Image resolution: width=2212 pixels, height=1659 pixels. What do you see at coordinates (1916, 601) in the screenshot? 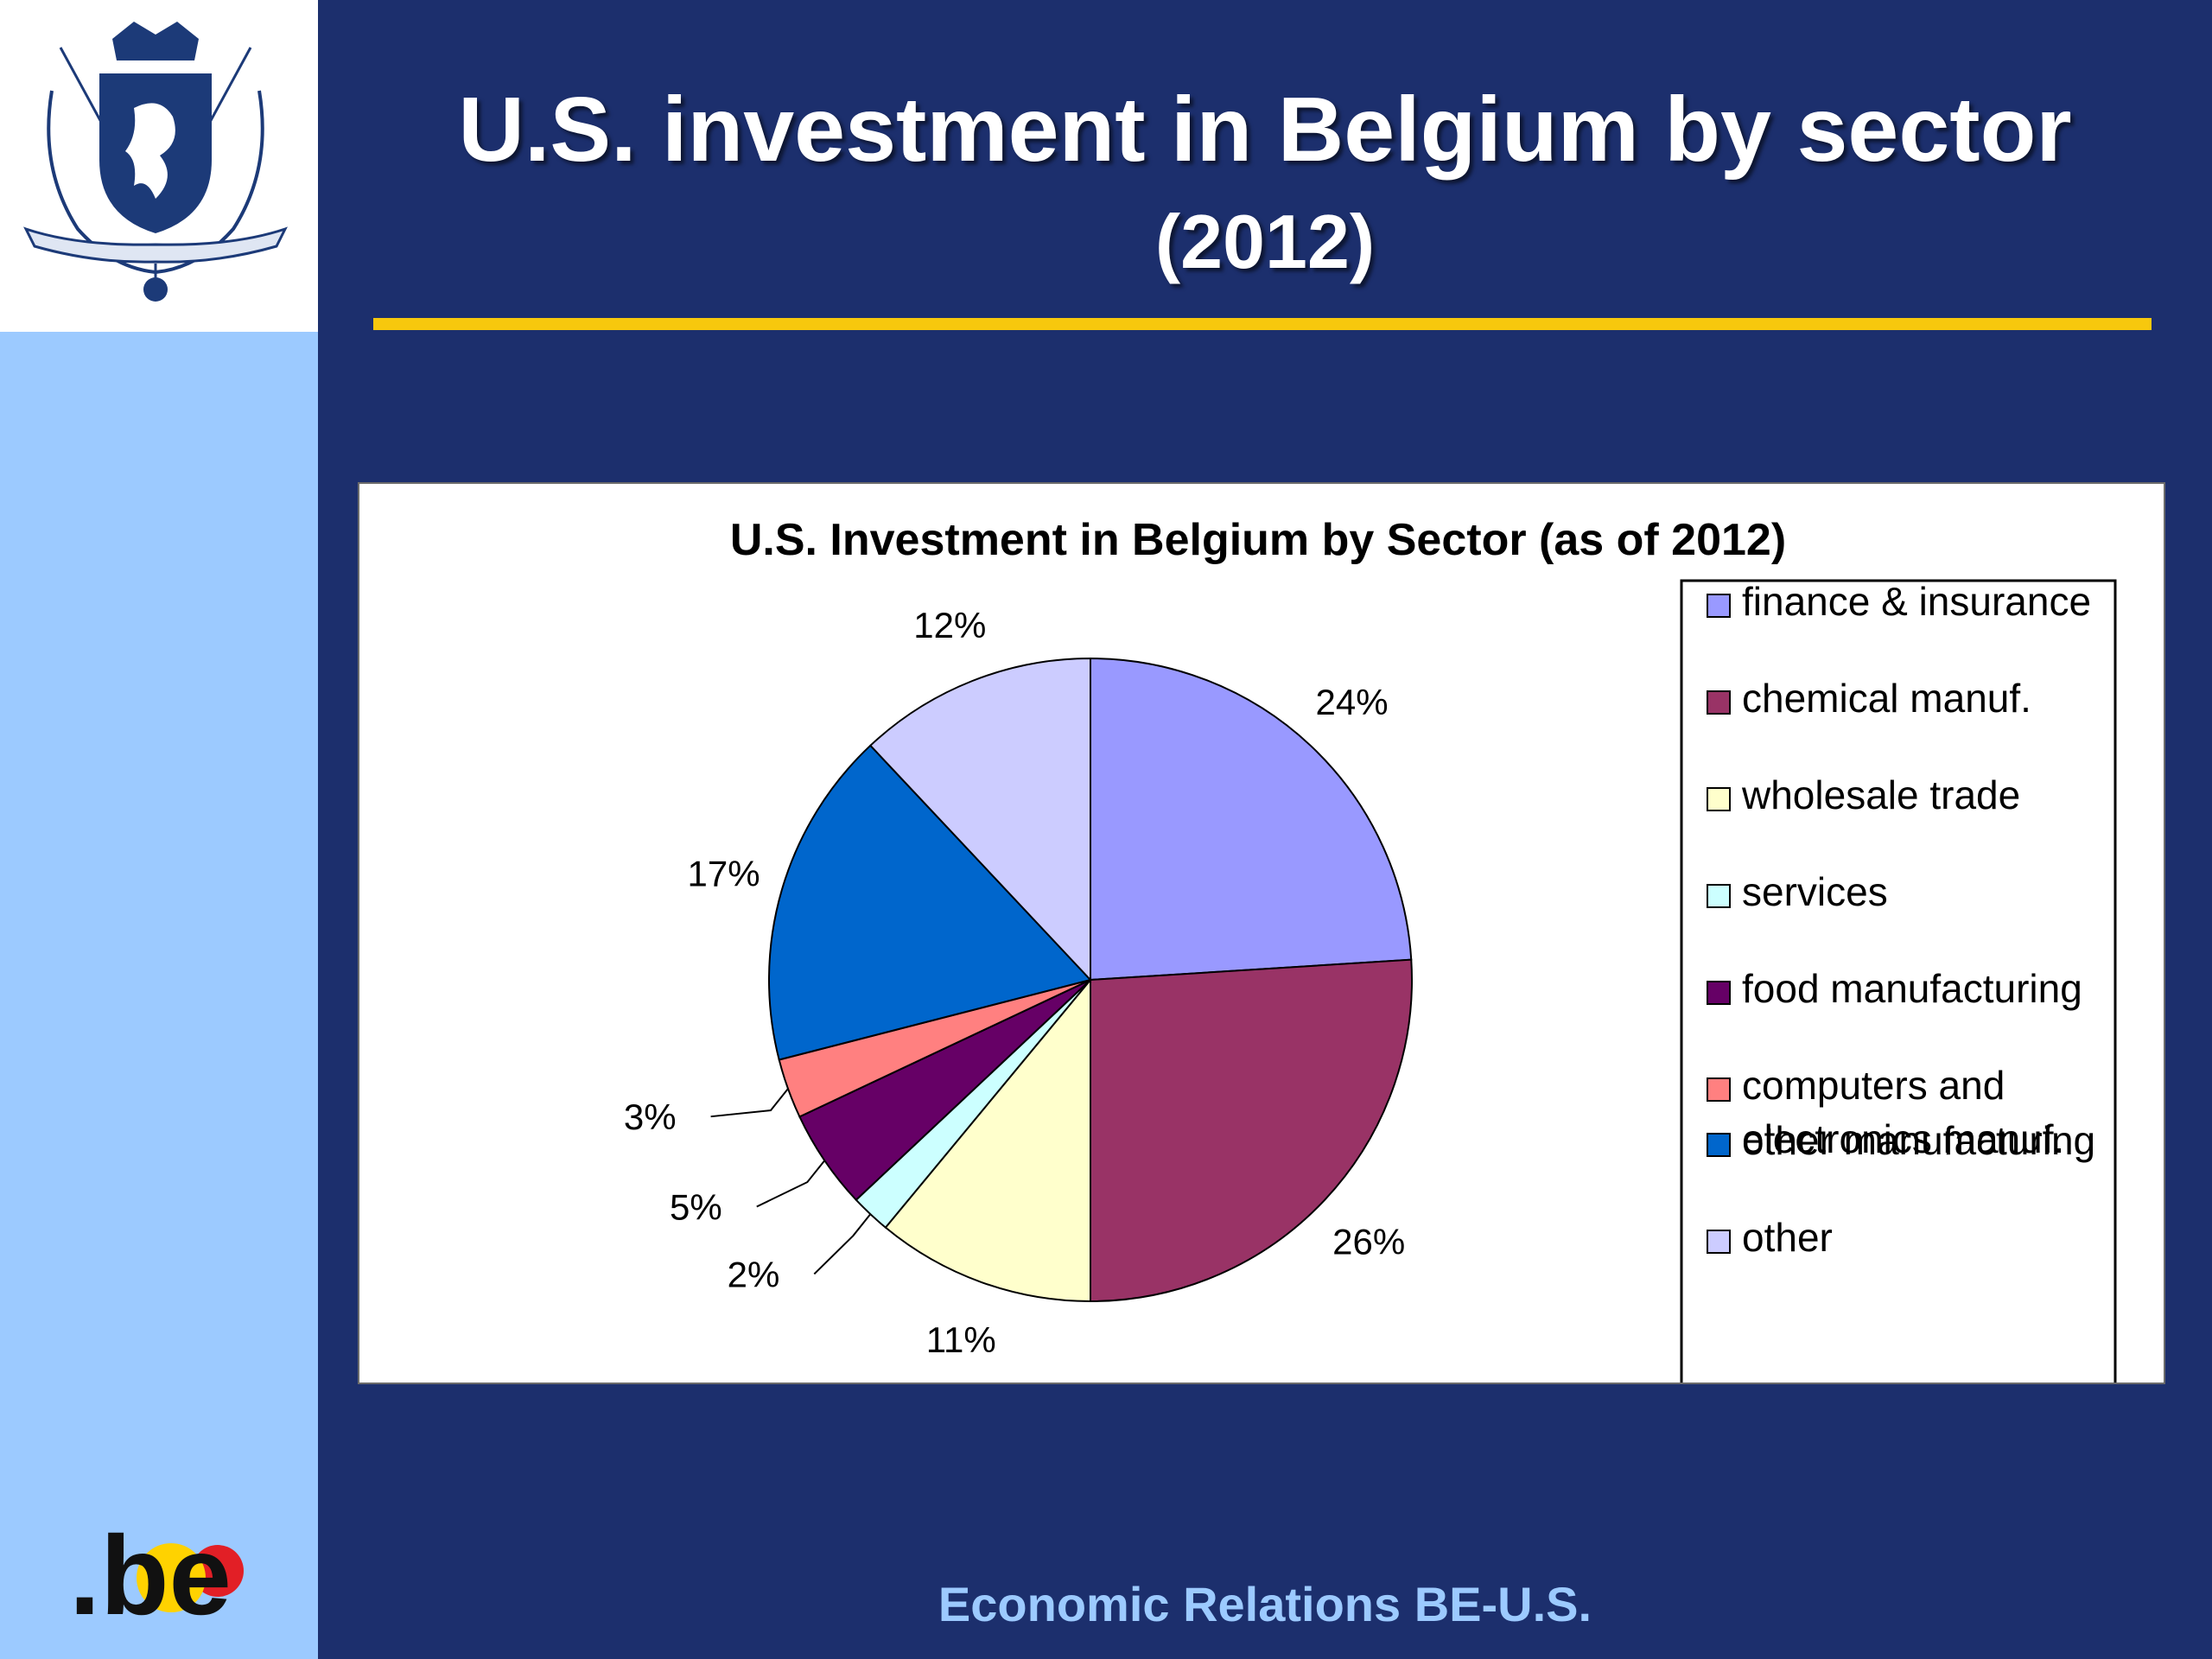
I see `legend-label-finance-insurance: finance & insurance` at bounding box center [1916, 601].